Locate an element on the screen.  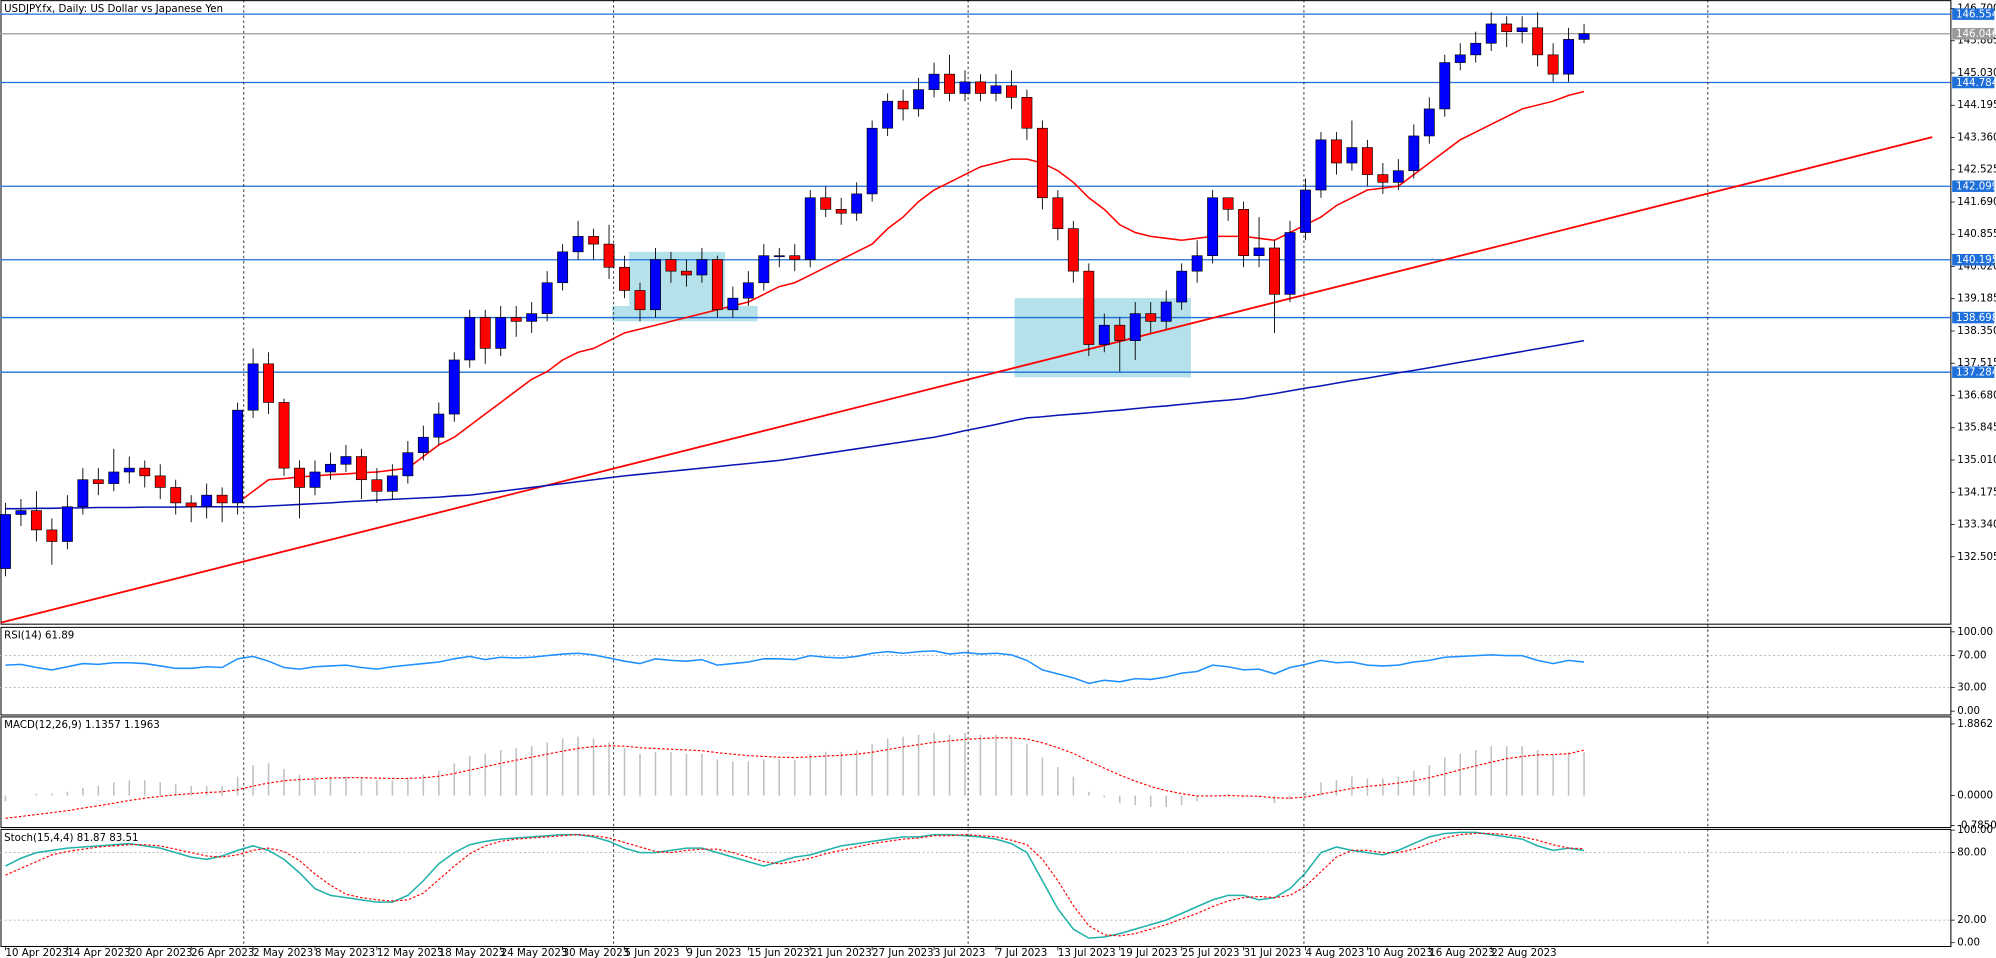
x-tick-label: 24 May 2023 is located at coordinates (534, 953).